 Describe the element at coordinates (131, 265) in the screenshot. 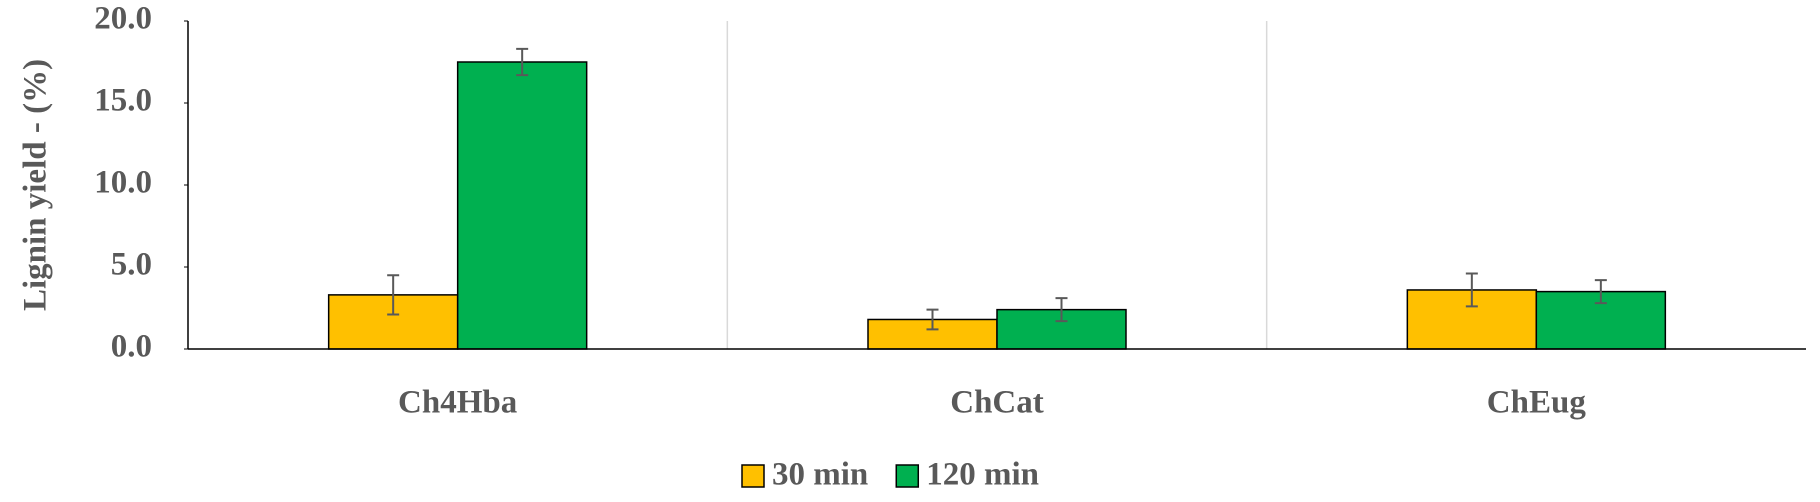

I see `y-tick-label: 5.0` at that location.